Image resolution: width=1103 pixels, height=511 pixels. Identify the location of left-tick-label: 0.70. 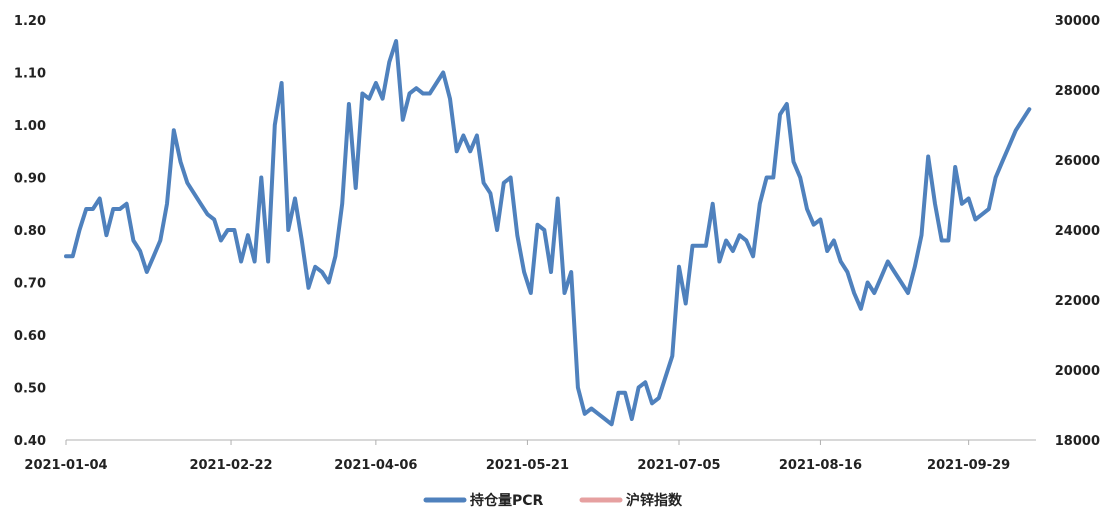
(30, 284).